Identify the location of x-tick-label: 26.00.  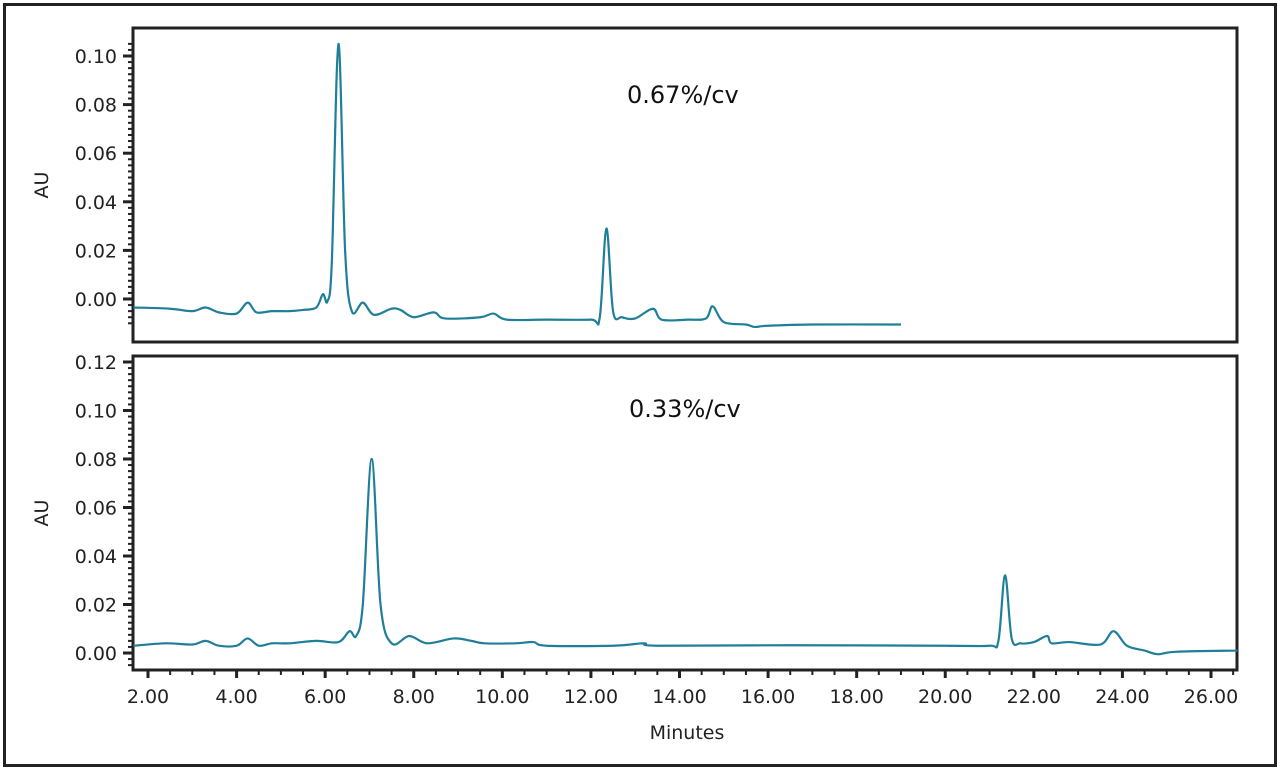
(1211, 697).